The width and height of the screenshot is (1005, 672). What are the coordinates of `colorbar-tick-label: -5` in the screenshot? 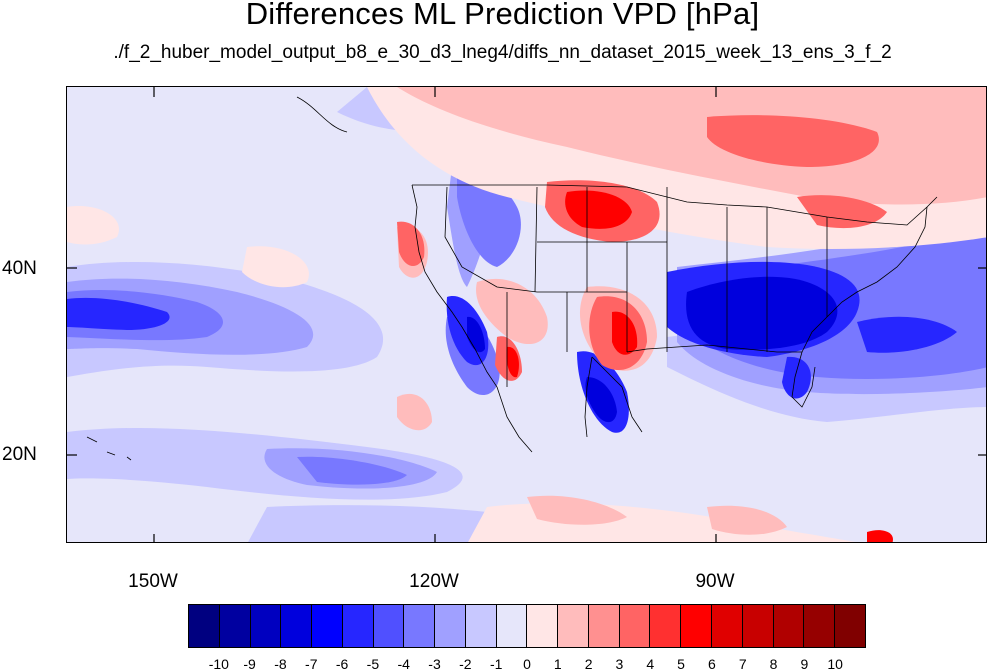 It's located at (373, 664).